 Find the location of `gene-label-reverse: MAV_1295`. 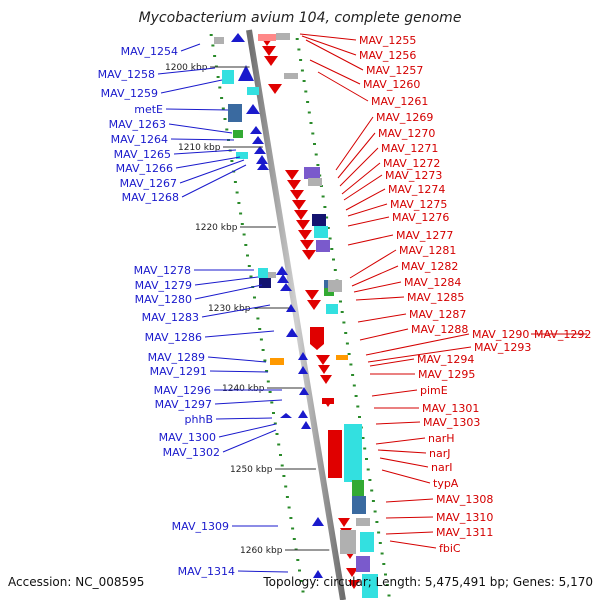

gene-label-reverse: MAV_1295 is located at coordinates (446, 374).